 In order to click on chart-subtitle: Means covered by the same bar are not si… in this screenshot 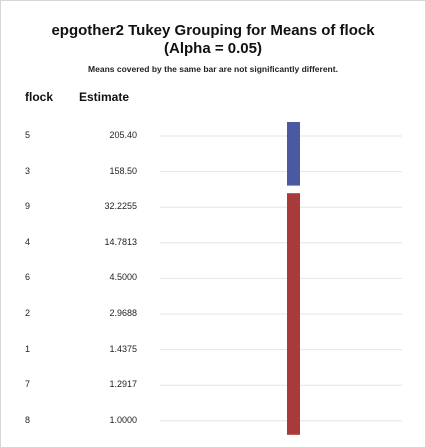, I will do `click(213, 69)`.